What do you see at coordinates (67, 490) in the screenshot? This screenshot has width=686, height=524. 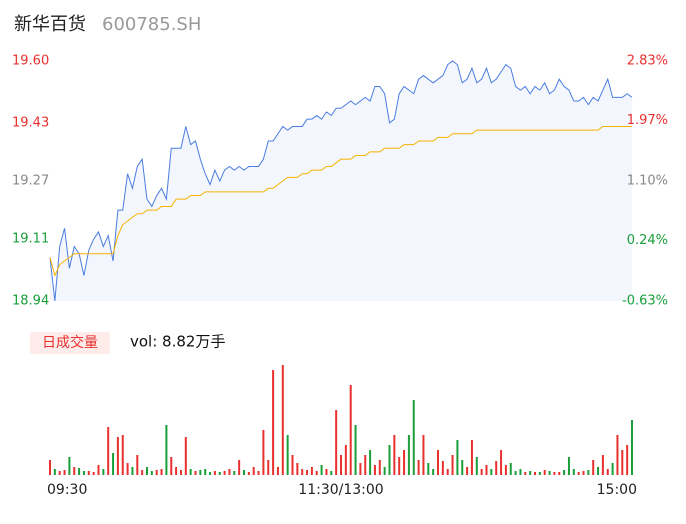 I see `x-tick-label: 09:30` at bounding box center [67, 490].